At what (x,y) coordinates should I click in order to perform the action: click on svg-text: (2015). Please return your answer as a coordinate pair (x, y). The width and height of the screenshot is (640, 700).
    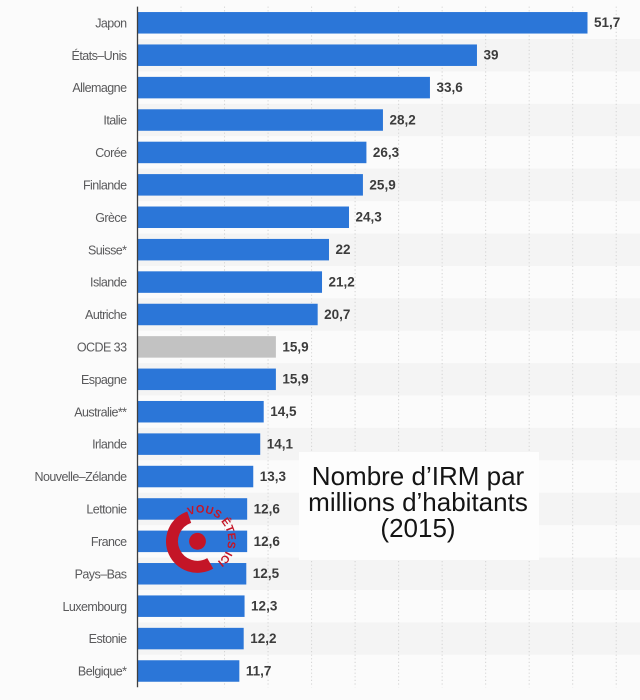
    Looking at the image, I should click on (417, 528).